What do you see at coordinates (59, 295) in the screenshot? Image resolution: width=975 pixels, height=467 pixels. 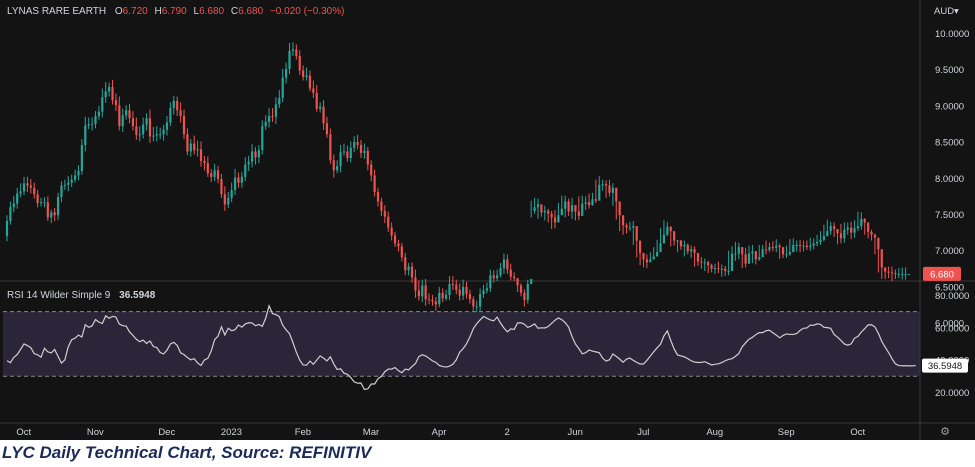 I see `rsi-label: RSI 14 Wilder Simple 9` at bounding box center [59, 295].